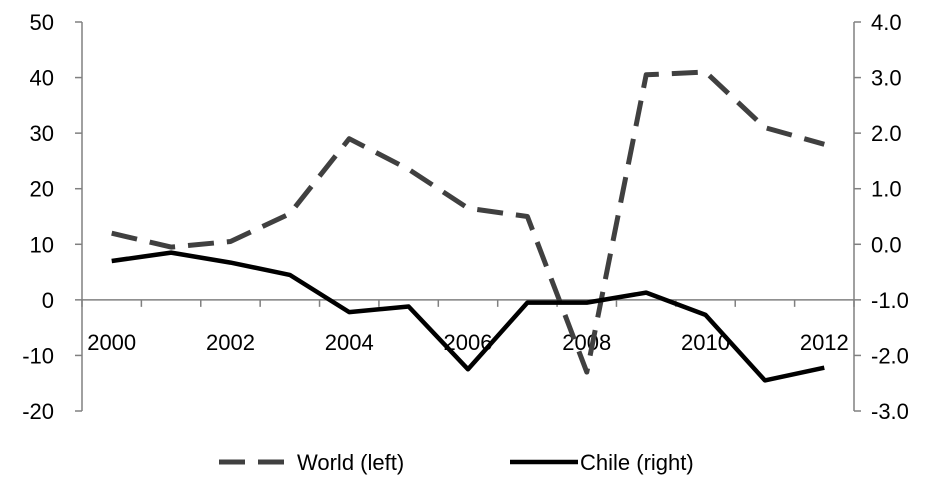 The width and height of the screenshot is (939, 483). I want to click on right-axis-tick-label: 1.0, so click(886, 189).